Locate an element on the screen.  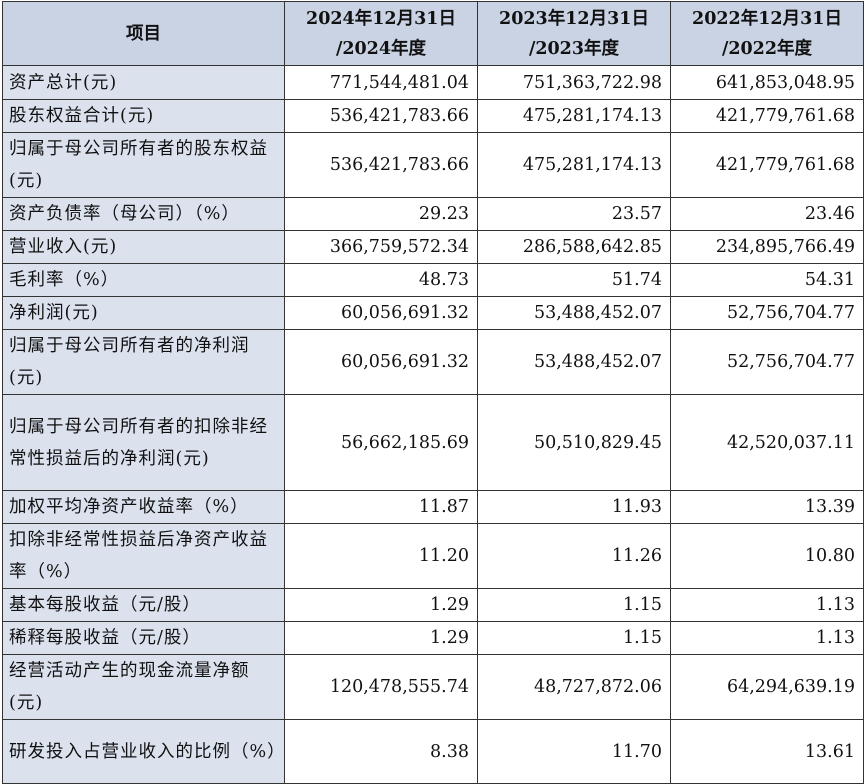
table-row: 毛利率（%） 48.73 51.74 54.31 is located at coordinates (433, 280).